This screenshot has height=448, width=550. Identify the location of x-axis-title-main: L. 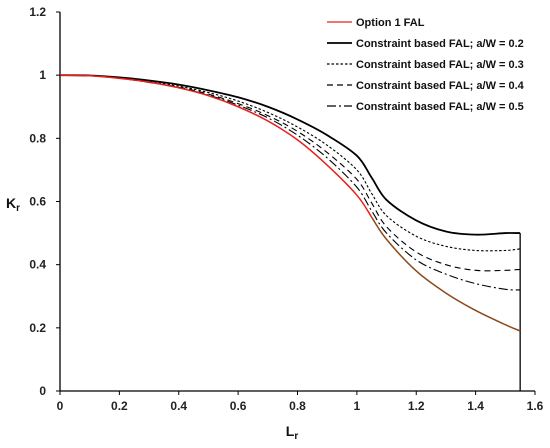
(290, 431).